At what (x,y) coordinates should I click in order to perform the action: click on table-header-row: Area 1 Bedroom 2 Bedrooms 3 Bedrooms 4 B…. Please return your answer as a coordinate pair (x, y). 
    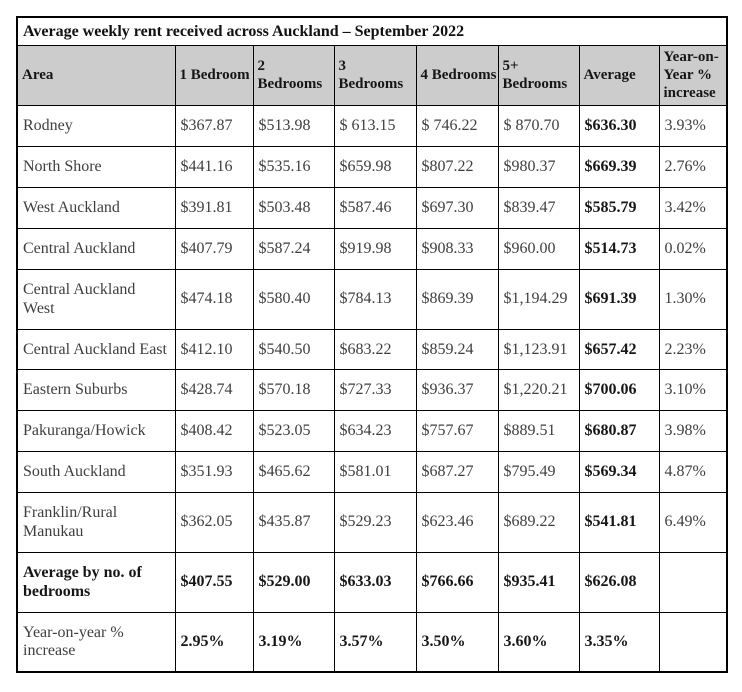
    Looking at the image, I should click on (372, 76).